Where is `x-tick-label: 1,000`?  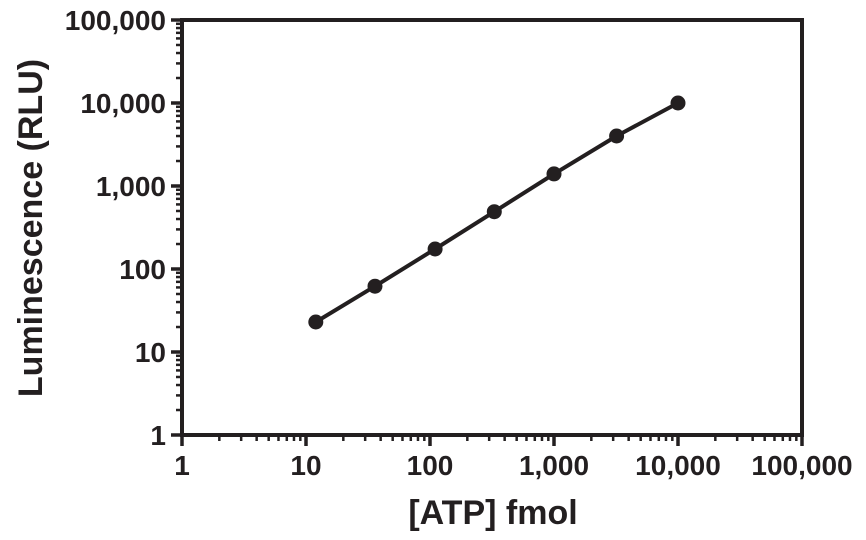 x-tick-label: 1,000 is located at coordinates (554, 465).